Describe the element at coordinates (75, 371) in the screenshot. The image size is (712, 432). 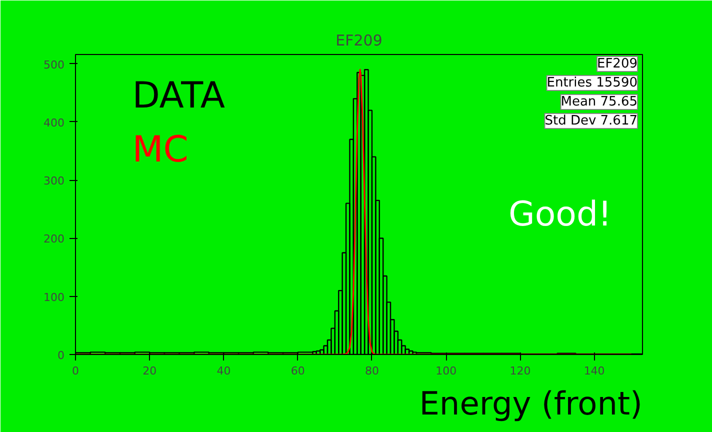
I see `x-tick-label: 0` at that location.